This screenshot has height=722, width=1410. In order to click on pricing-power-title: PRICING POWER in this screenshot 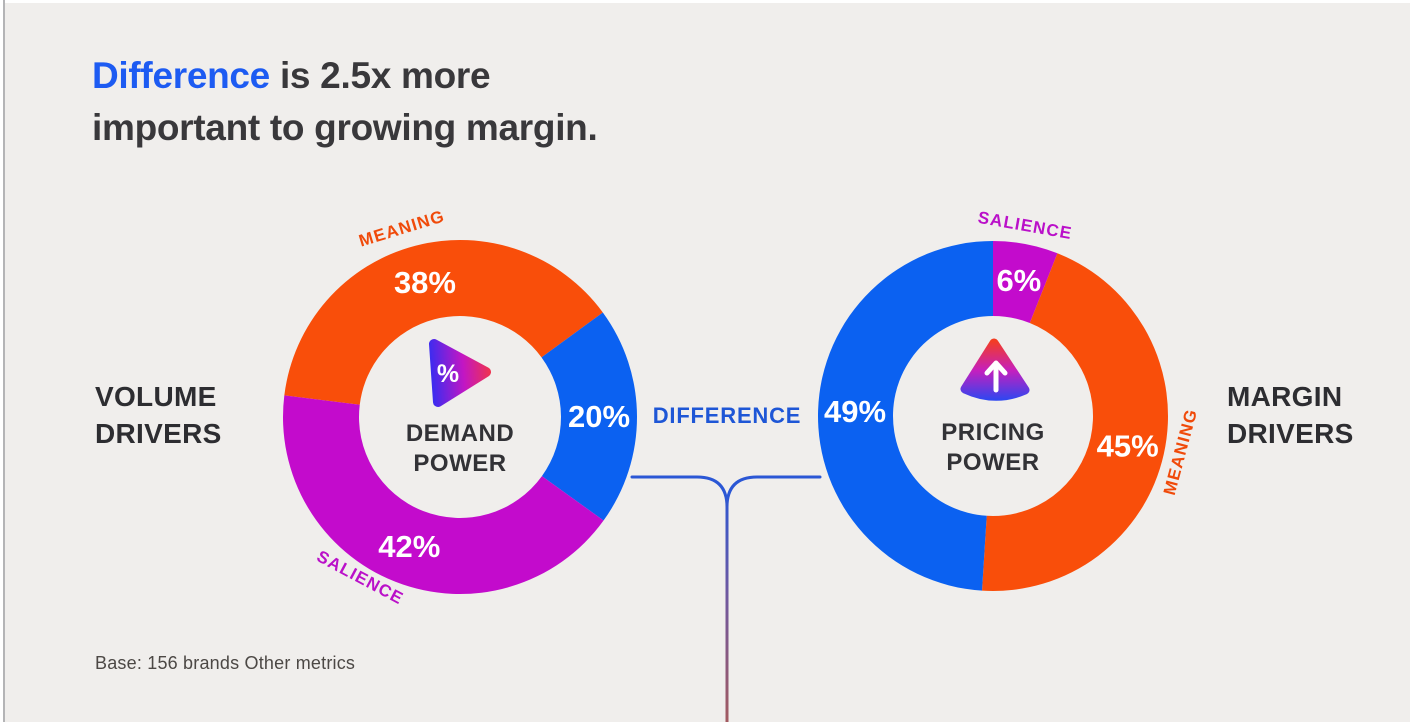, I will do `click(993, 447)`.